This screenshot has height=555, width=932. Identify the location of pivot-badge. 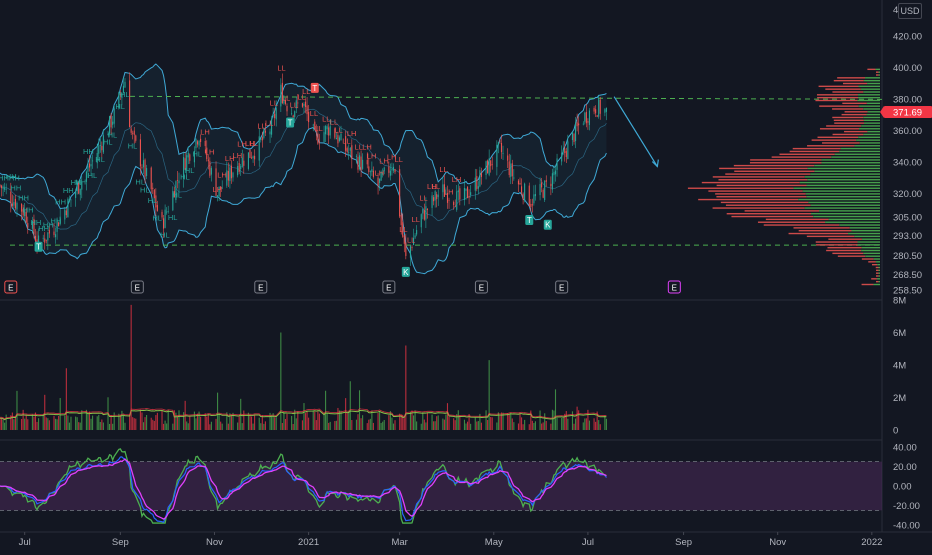
(290, 122).